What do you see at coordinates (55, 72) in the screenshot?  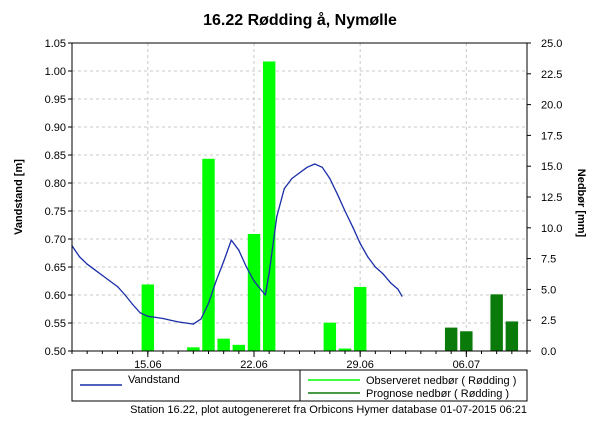 I see `y-tick-label-left: 1.00` at bounding box center [55, 72].